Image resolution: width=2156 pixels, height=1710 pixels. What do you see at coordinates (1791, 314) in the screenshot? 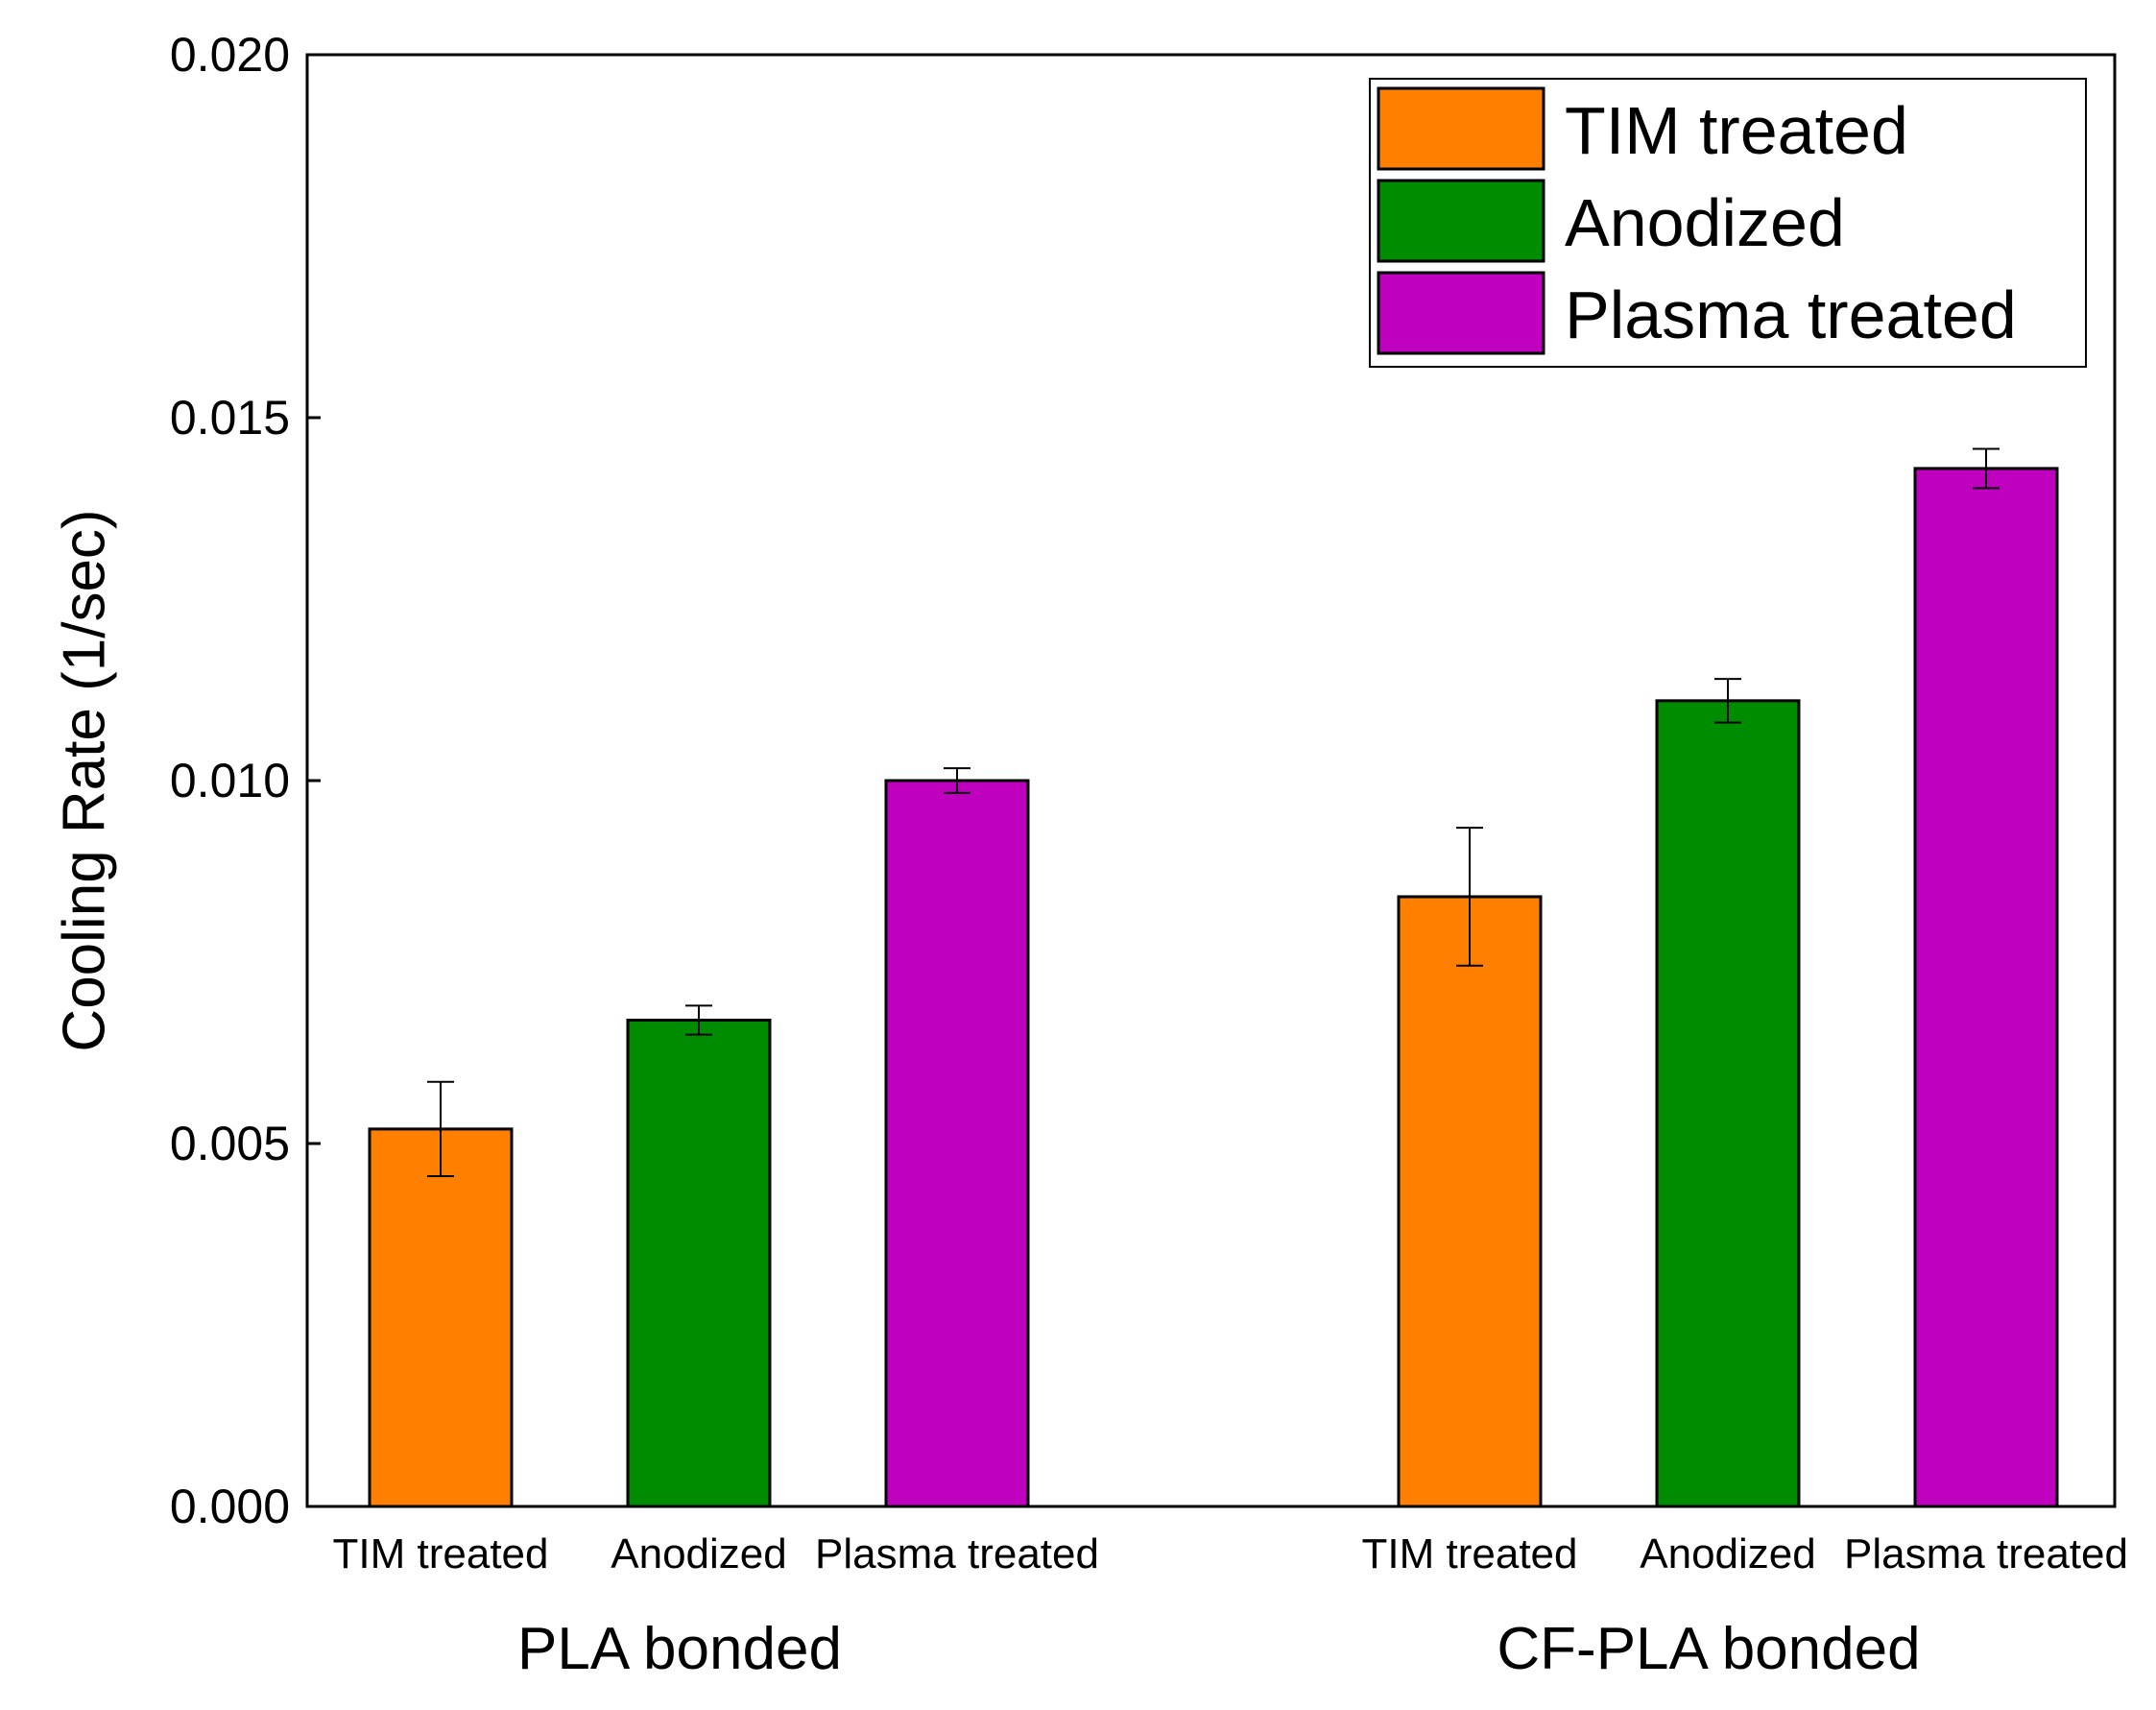
I see `legend-label-plasma-treated: Plasma treated` at bounding box center [1791, 314].